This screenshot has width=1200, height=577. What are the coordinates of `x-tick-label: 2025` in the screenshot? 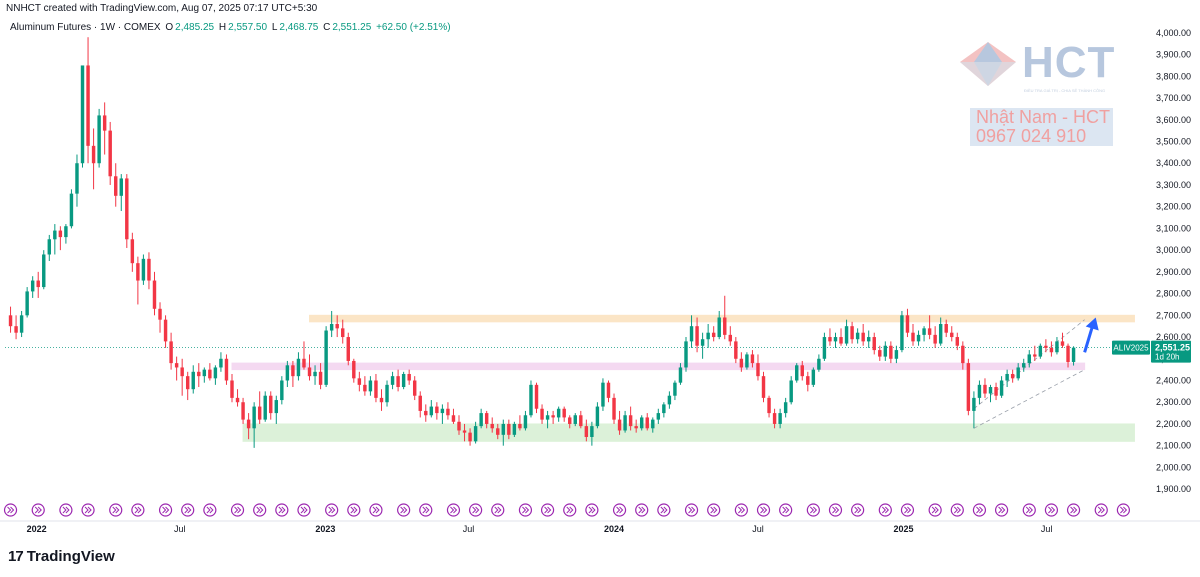 It's located at (903, 529).